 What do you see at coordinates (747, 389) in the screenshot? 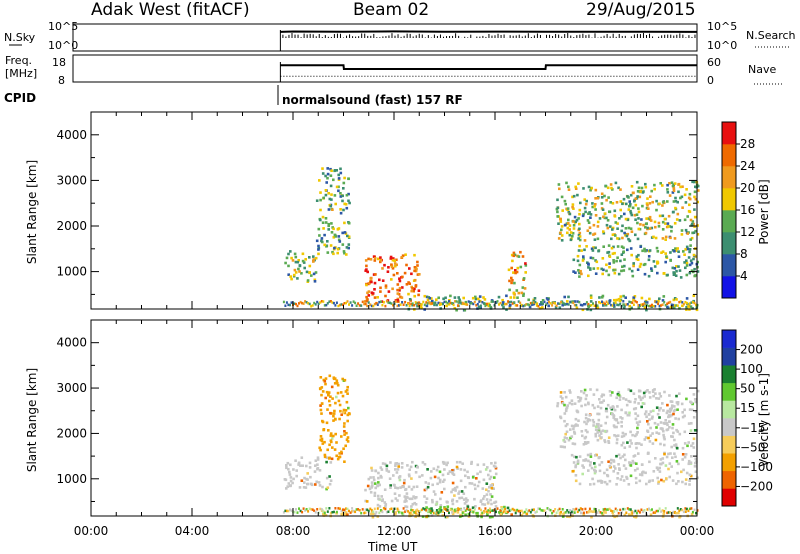
I see `velocity-colorbar-tick-label: 50` at bounding box center [747, 389].